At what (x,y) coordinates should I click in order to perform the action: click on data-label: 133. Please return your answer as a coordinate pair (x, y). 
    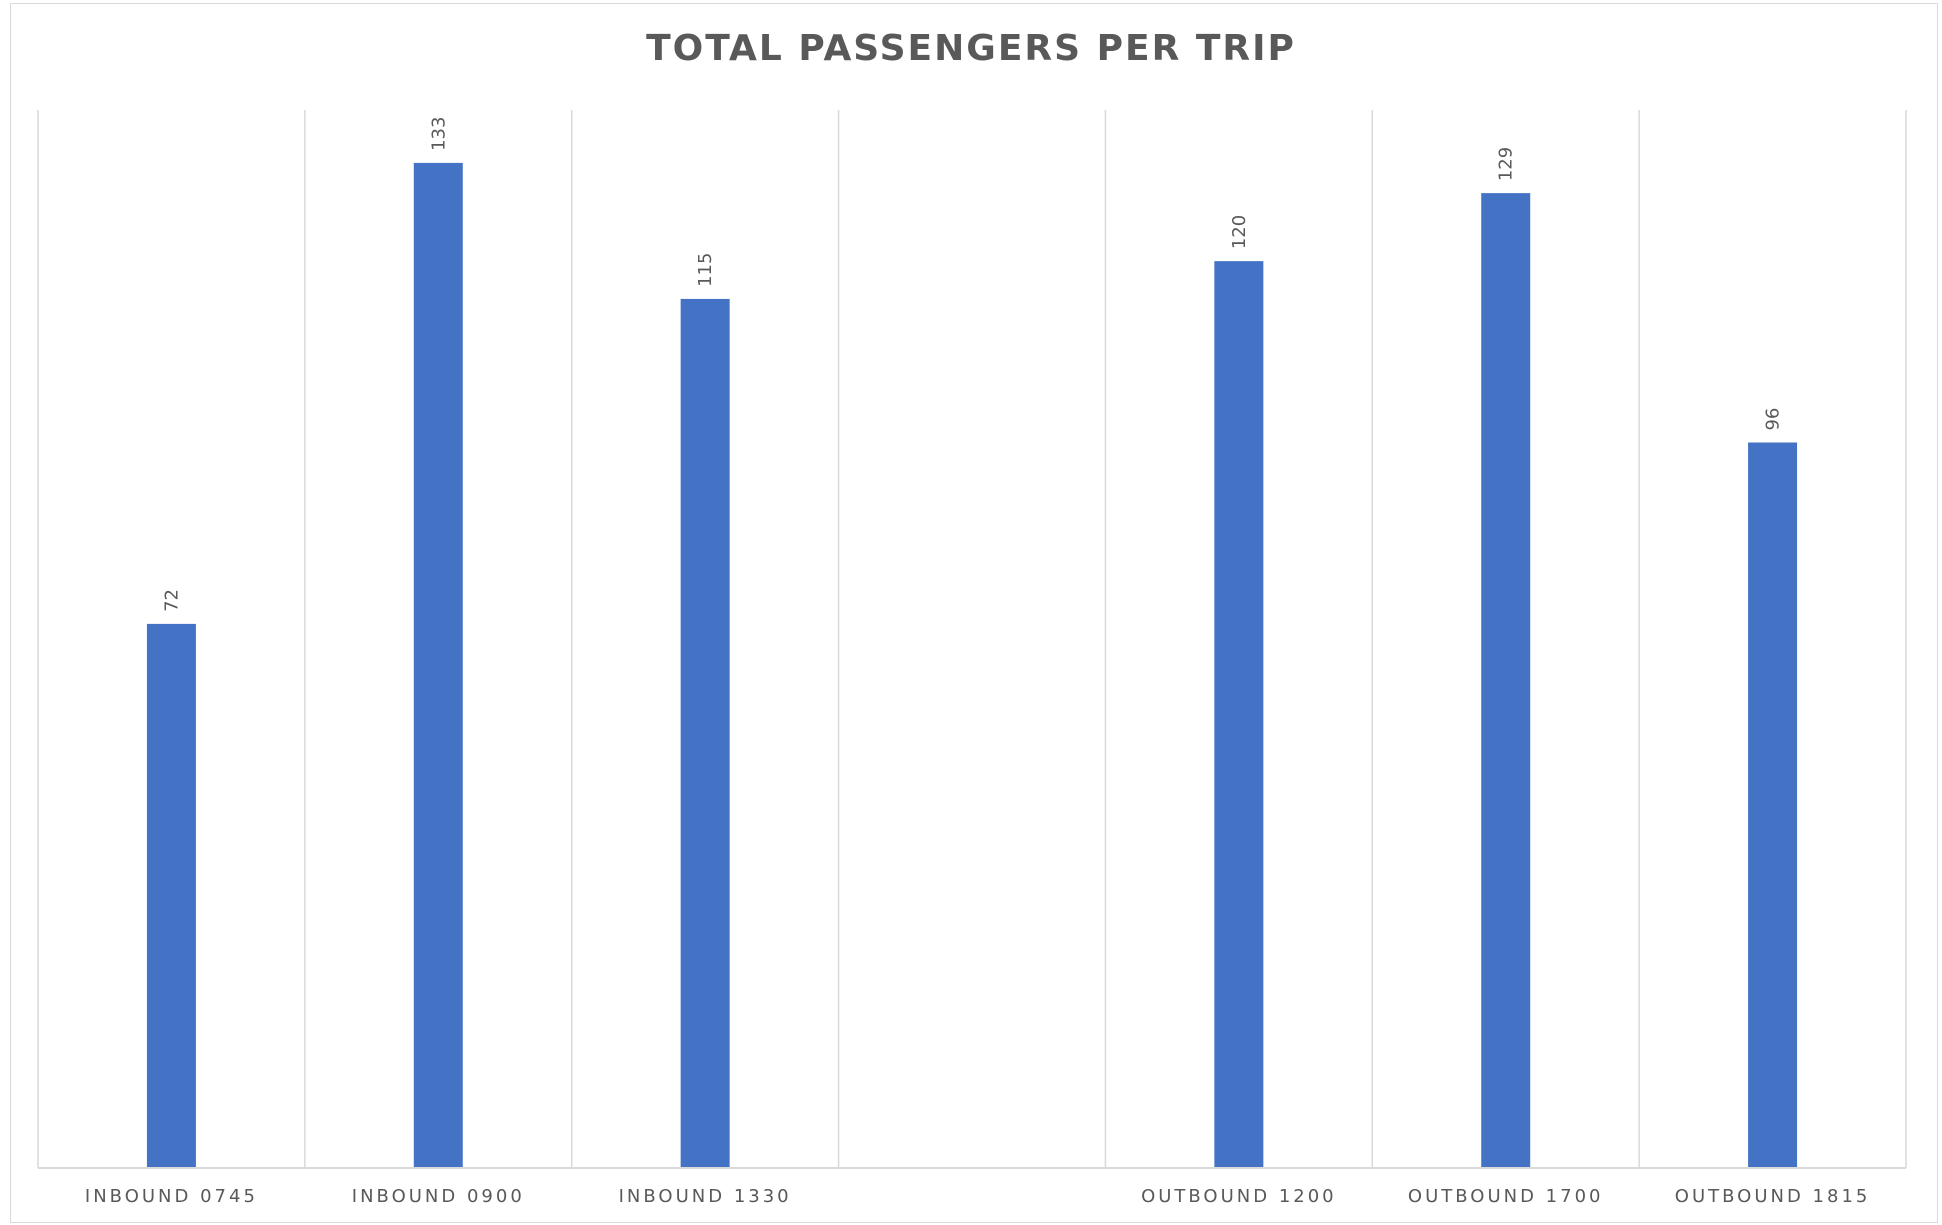
    Looking at the image, I should click on (438, 134).